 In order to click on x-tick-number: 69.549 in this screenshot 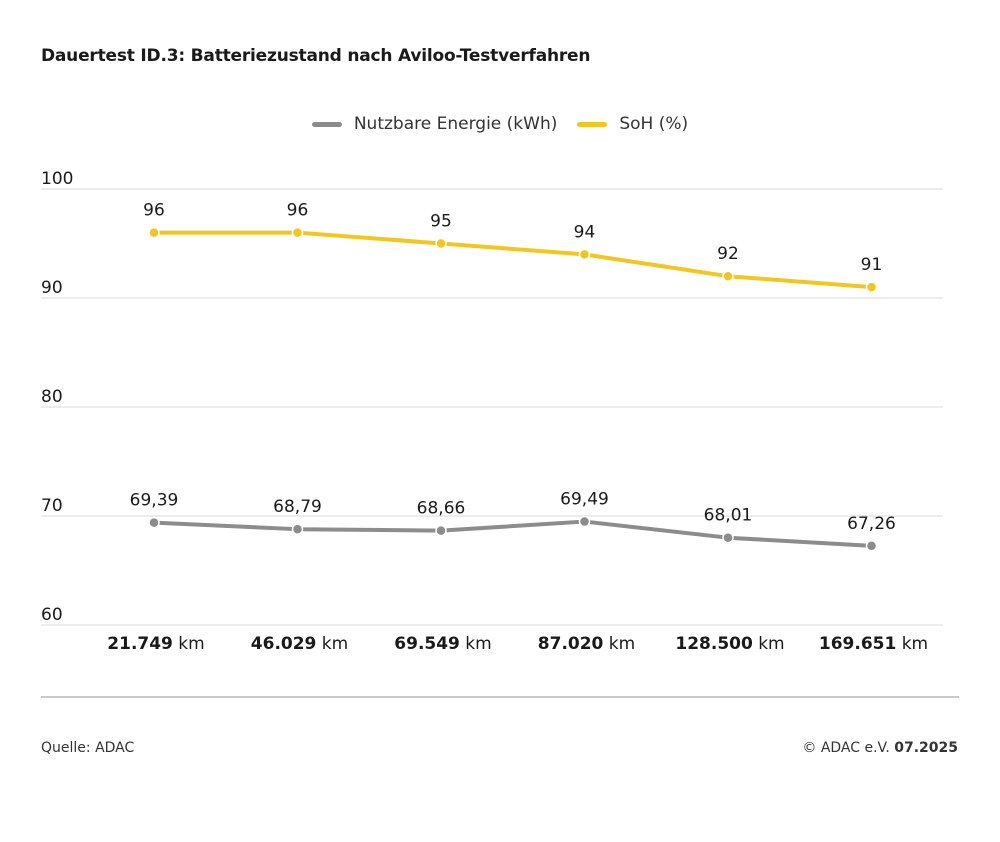, I will do `click(427, 644)`.